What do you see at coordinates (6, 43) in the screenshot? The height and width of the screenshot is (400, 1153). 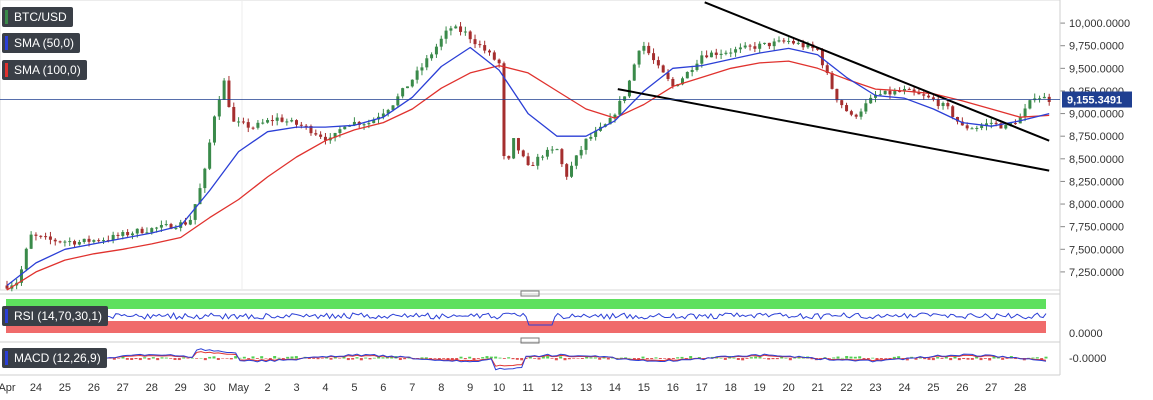 I see `sma50-swatch` at bounding box center [6, 43].